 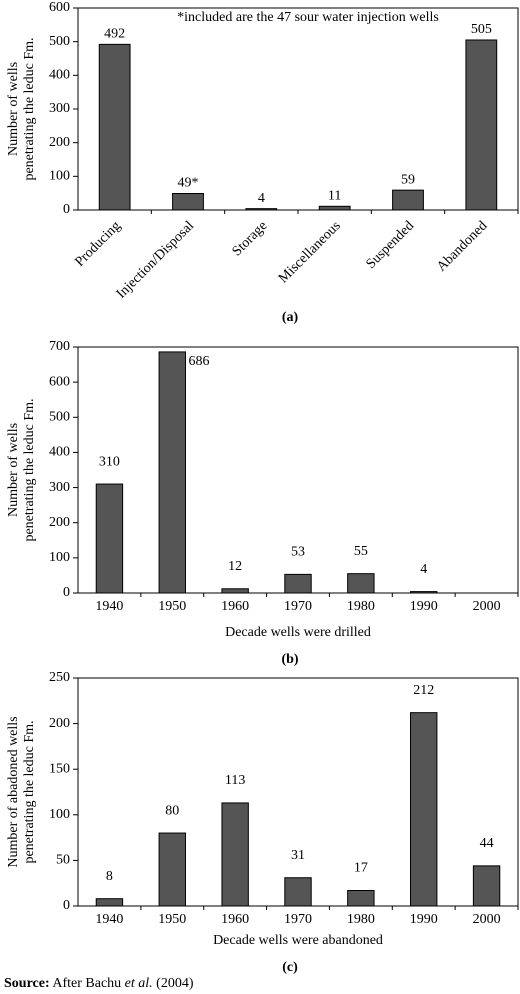 I want to click on source: Source: After Bachu et al. (2004), so click(x=99, y=983).